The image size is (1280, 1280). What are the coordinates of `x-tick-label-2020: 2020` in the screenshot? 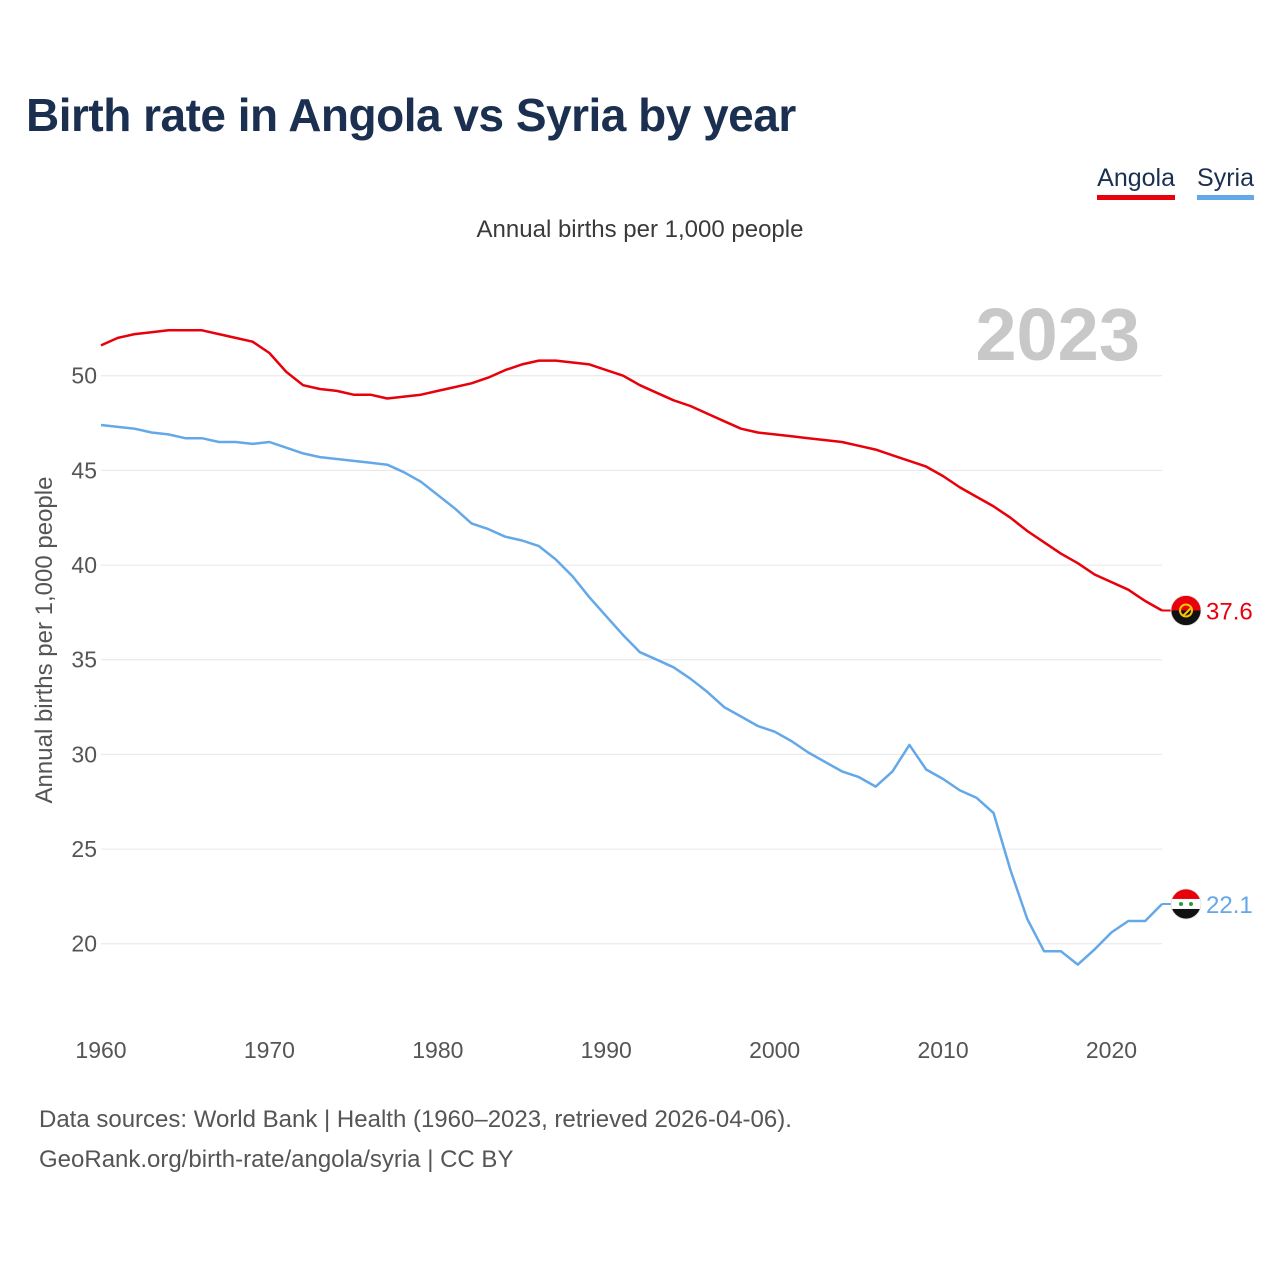 It's located at (1111, 1050).